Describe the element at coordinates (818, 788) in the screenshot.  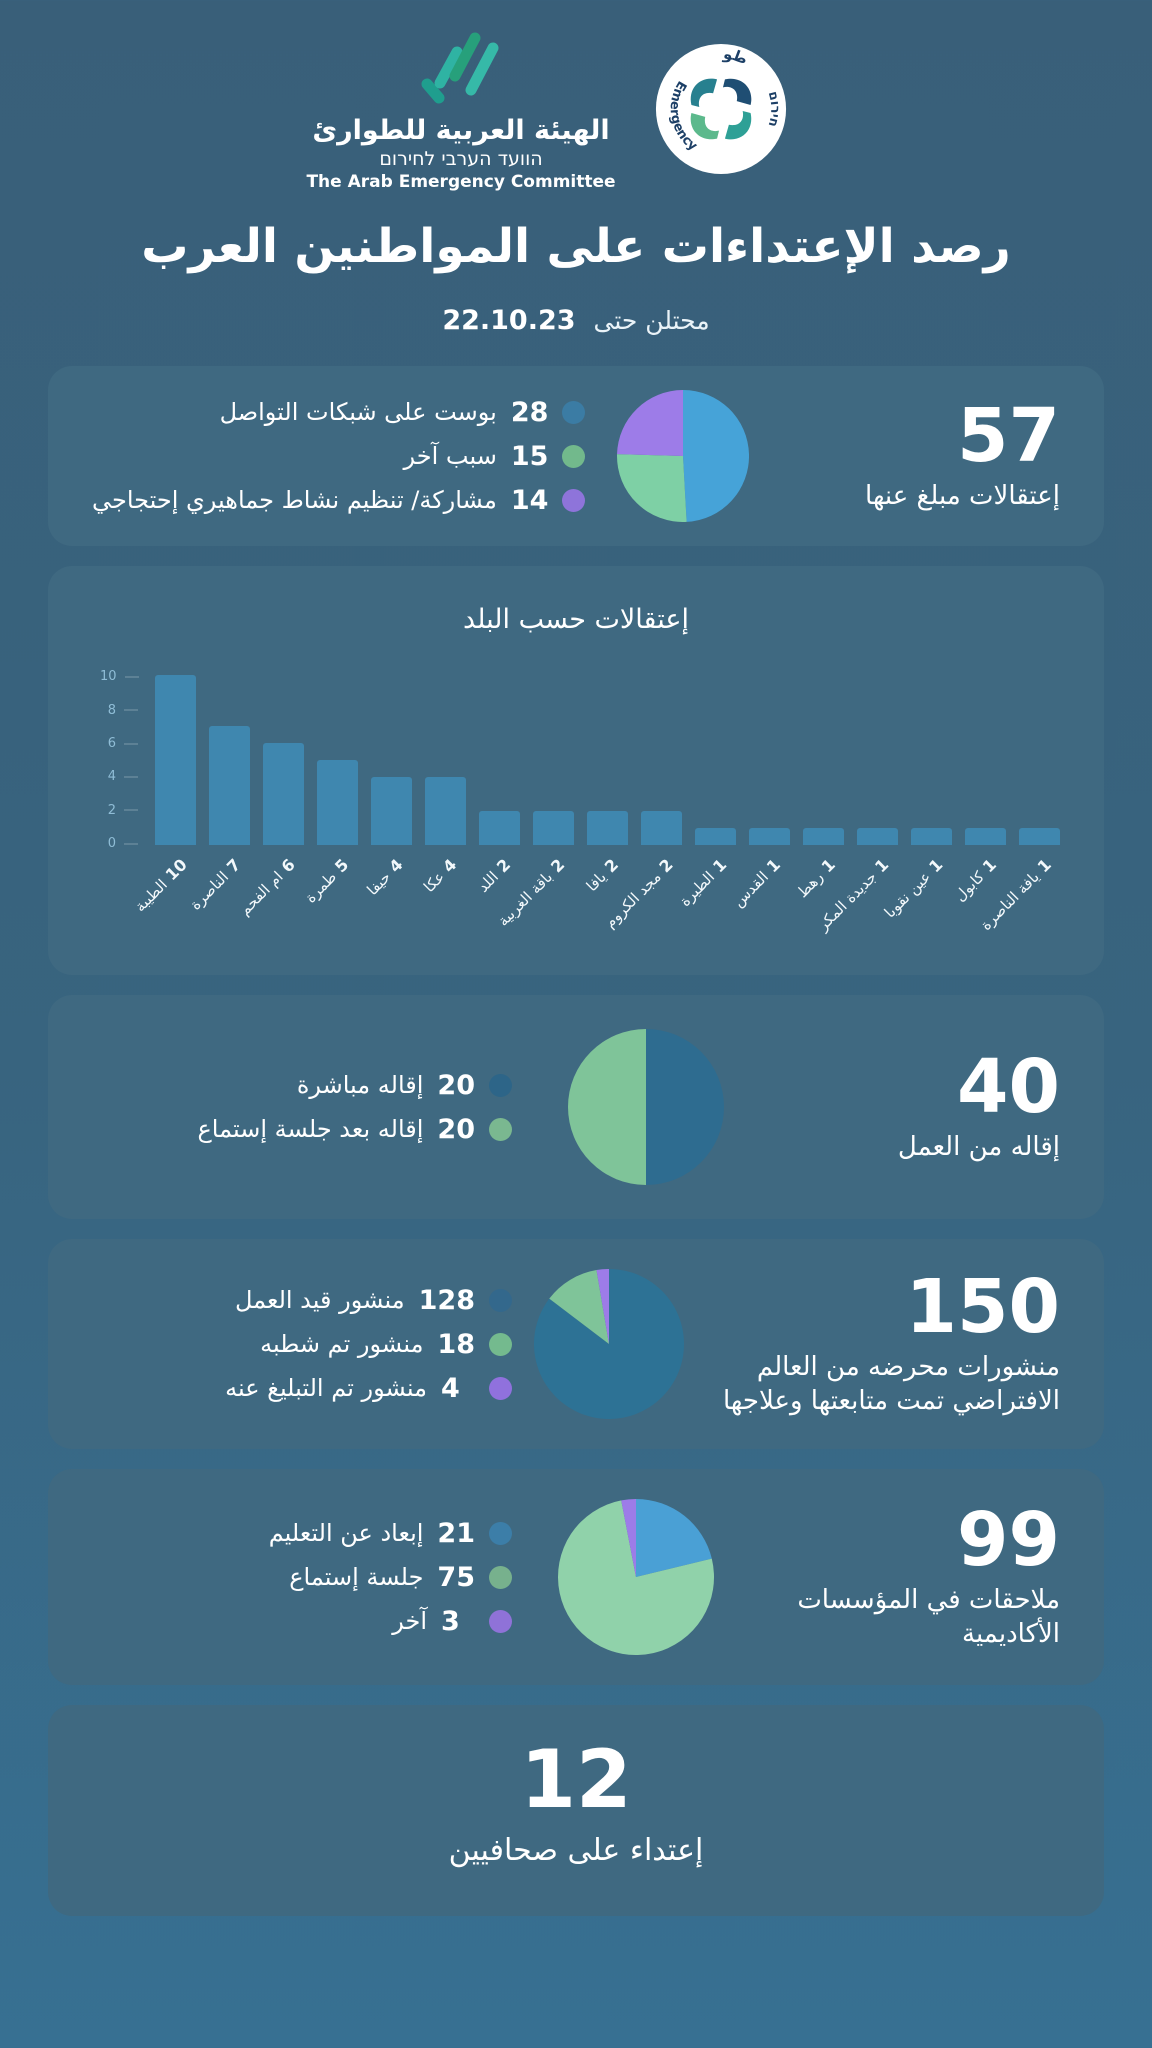
I see `bar-column: 1رهط` at that location.